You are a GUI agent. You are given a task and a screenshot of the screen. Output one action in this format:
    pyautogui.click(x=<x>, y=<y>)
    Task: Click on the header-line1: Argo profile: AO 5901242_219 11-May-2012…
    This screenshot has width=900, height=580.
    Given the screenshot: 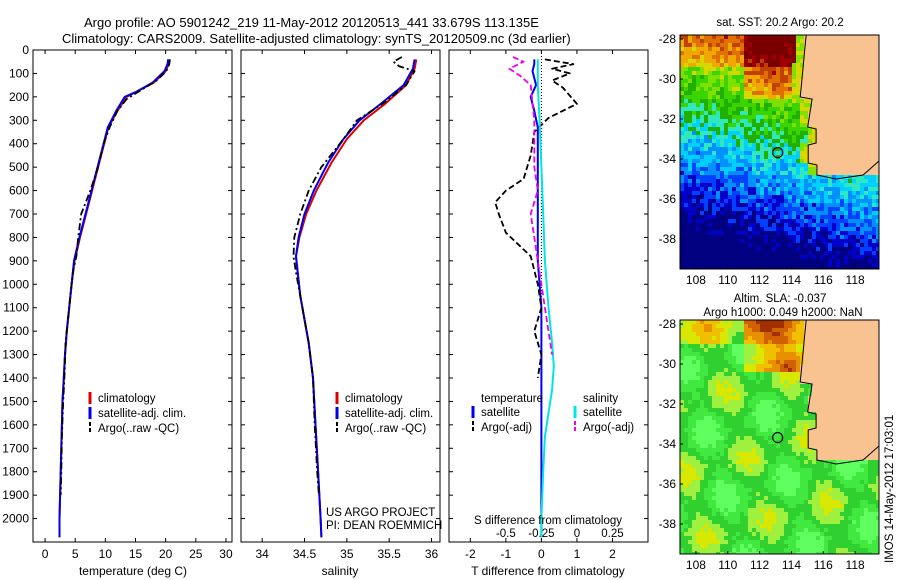 What is the action you would take?
    pyautogui.click(x=311, y=22)
    